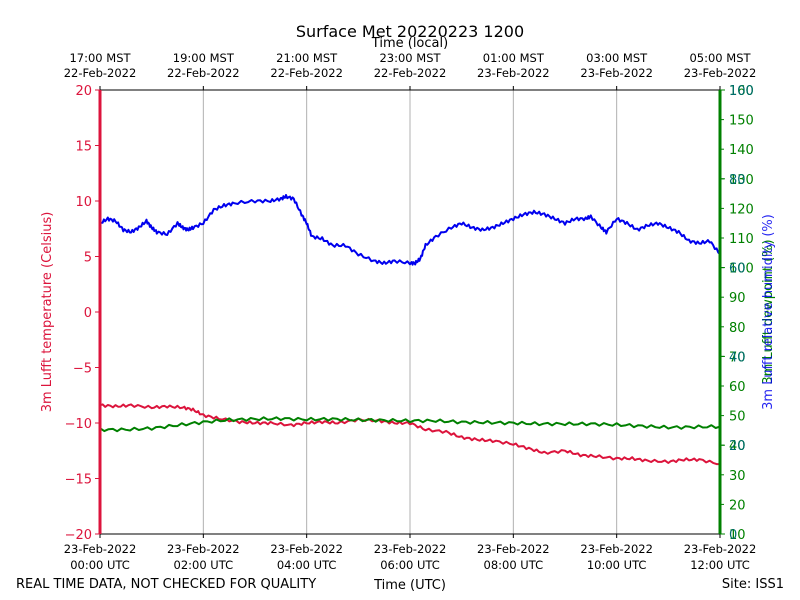 This screenshot has width=800, height=600. What do you see at coordinates (737, 328) in the screenshot?
I see `right-alt-tick-label: 80` at bounding box center [737, 328].